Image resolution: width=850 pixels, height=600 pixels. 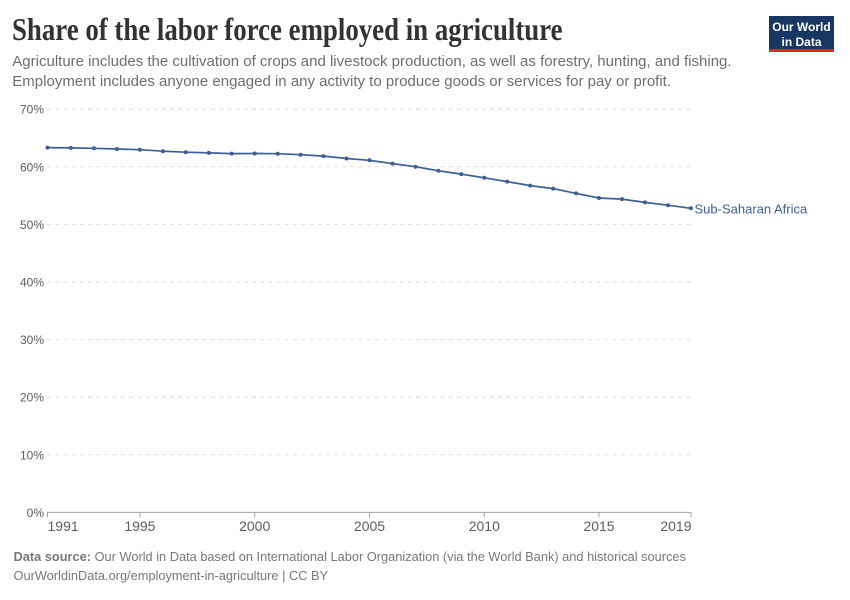 What do you see at coordinates (752, 209) in the screenshot?
I see `svg-text: Sub-Saharan Africa` at bounding box center [752, 209].